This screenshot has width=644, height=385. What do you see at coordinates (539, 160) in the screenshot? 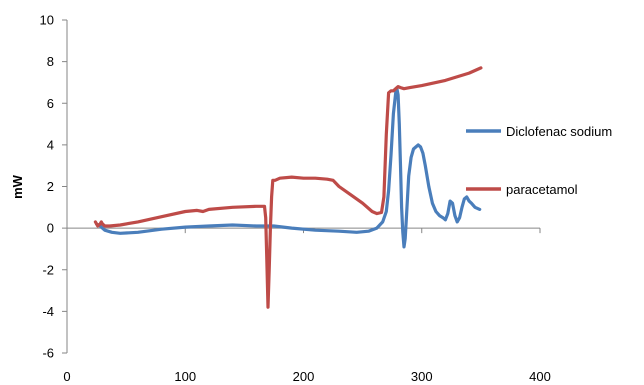
I see `chart-legend: Diclofenac sodium paracetamol` at bounding box center [539, 160].